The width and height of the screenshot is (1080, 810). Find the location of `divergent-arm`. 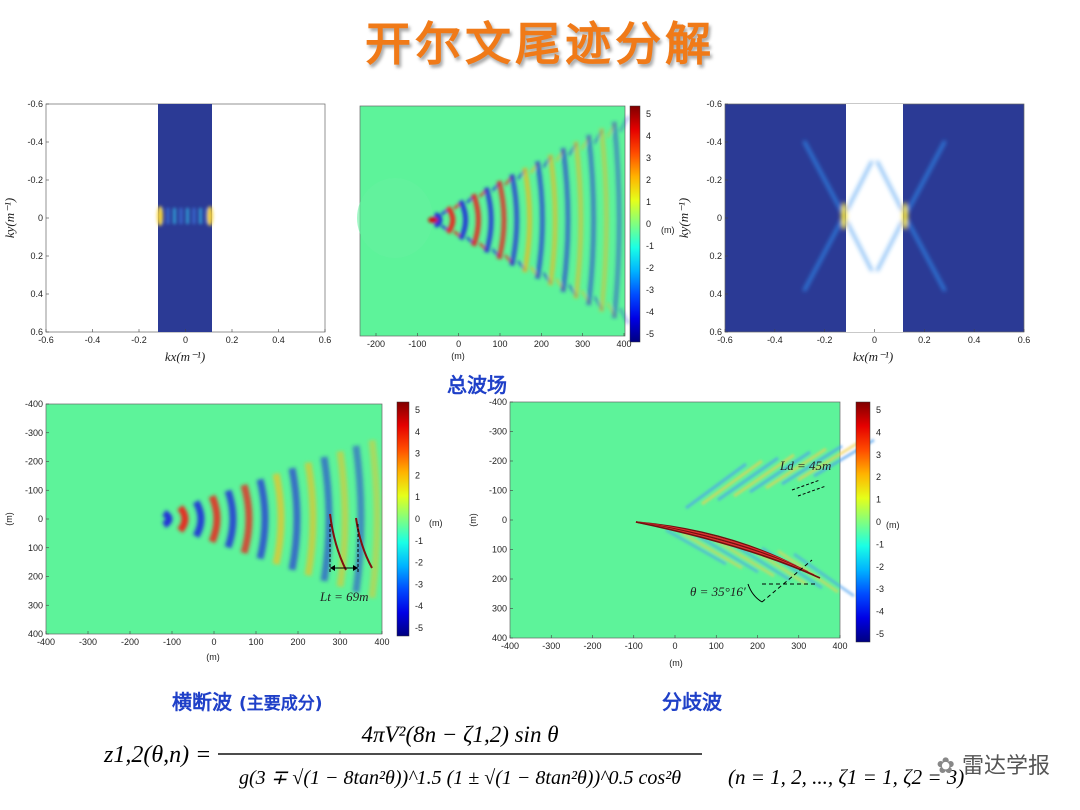

divergent-arm is located at coordinates (728, 550).